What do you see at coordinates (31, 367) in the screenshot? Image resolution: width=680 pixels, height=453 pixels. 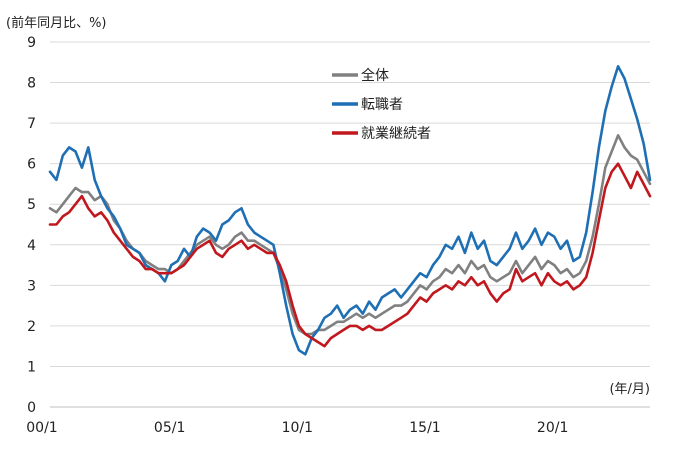 I see `y-tick-label: 1` at bounding box center [31, 367].